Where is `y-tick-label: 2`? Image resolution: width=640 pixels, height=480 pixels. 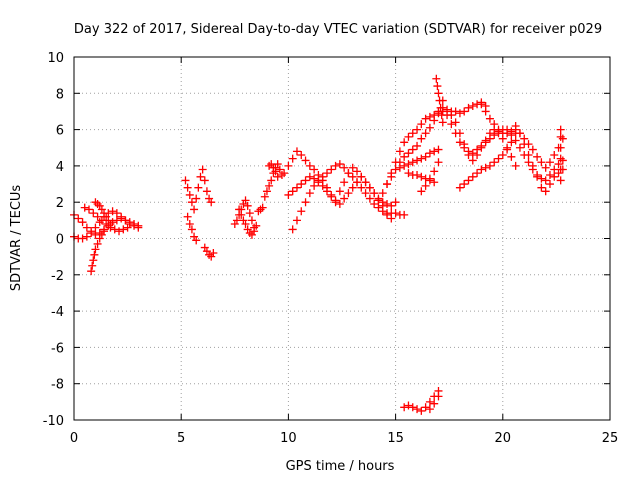
y-tick-label: 2 is located at coordinates (60, 203).